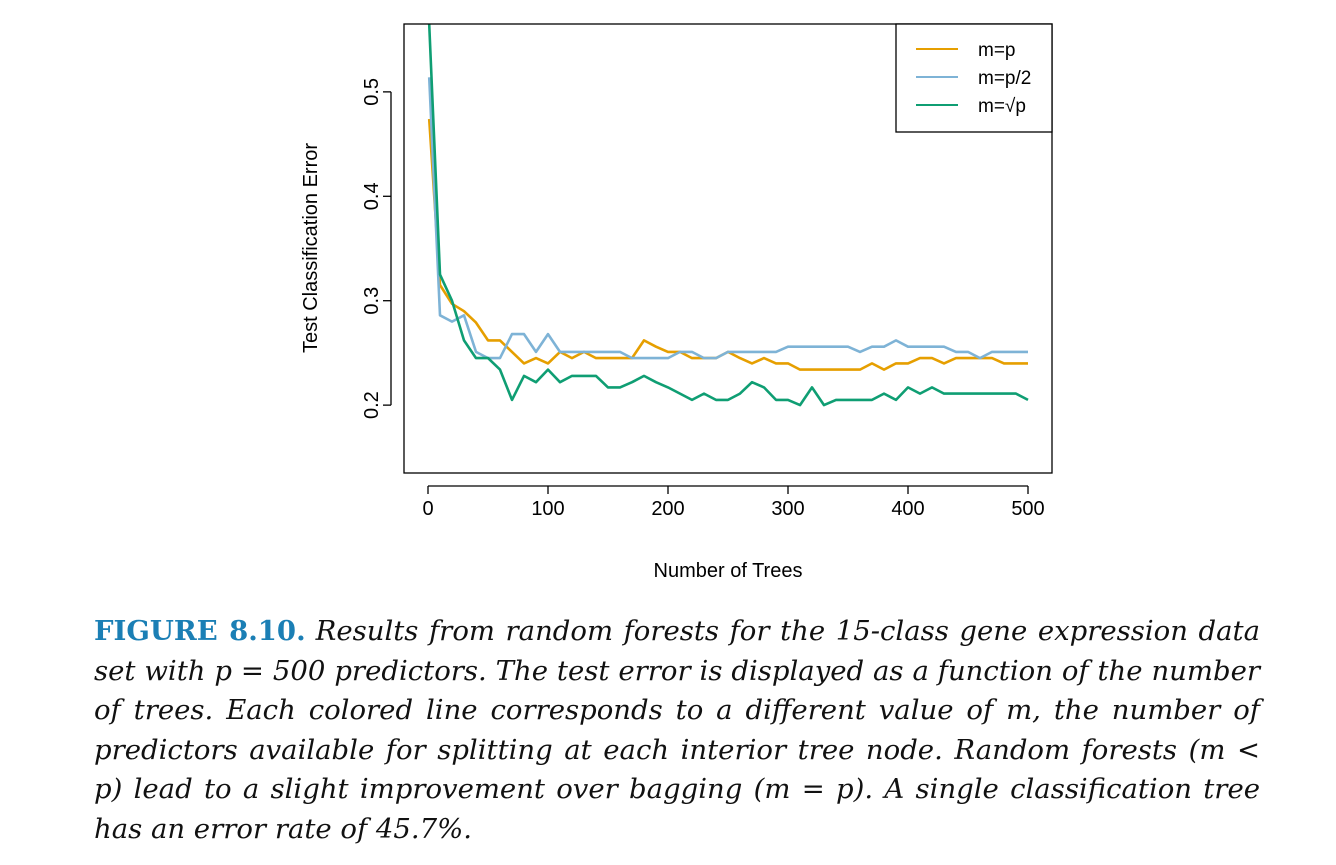 The width and height of the screenshot is (1336, 865). Describe the element at coordinates (547, 509) in the screenshot. I see `x-tick-label: 100` at that location.